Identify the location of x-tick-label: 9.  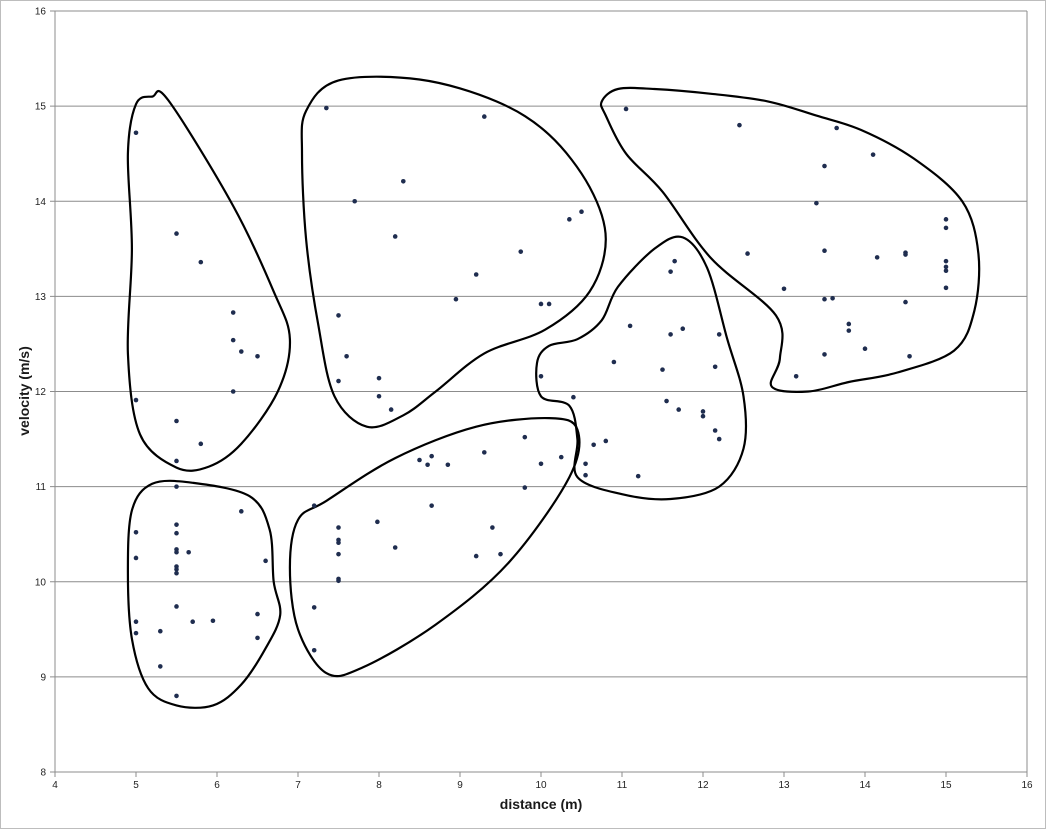
(460, 785).